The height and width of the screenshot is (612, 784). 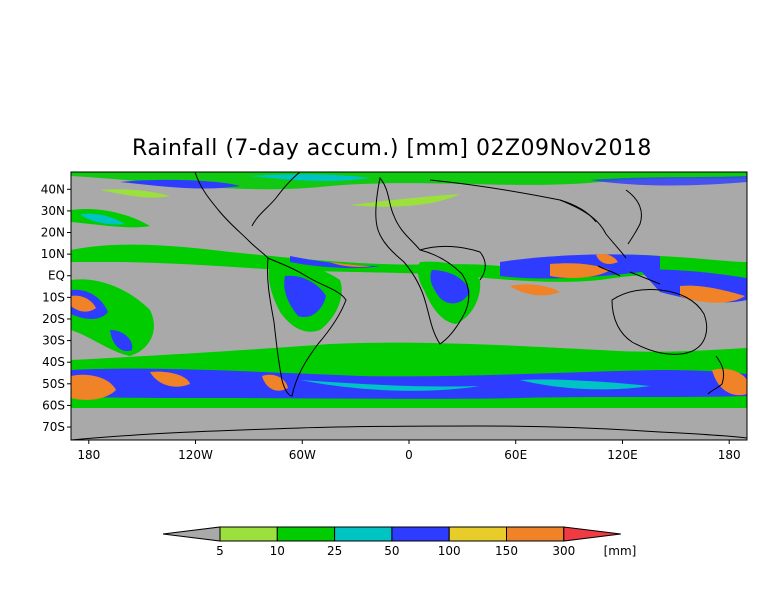 I want to click on lon-tick-label: 0, so click(x=409, y=455).